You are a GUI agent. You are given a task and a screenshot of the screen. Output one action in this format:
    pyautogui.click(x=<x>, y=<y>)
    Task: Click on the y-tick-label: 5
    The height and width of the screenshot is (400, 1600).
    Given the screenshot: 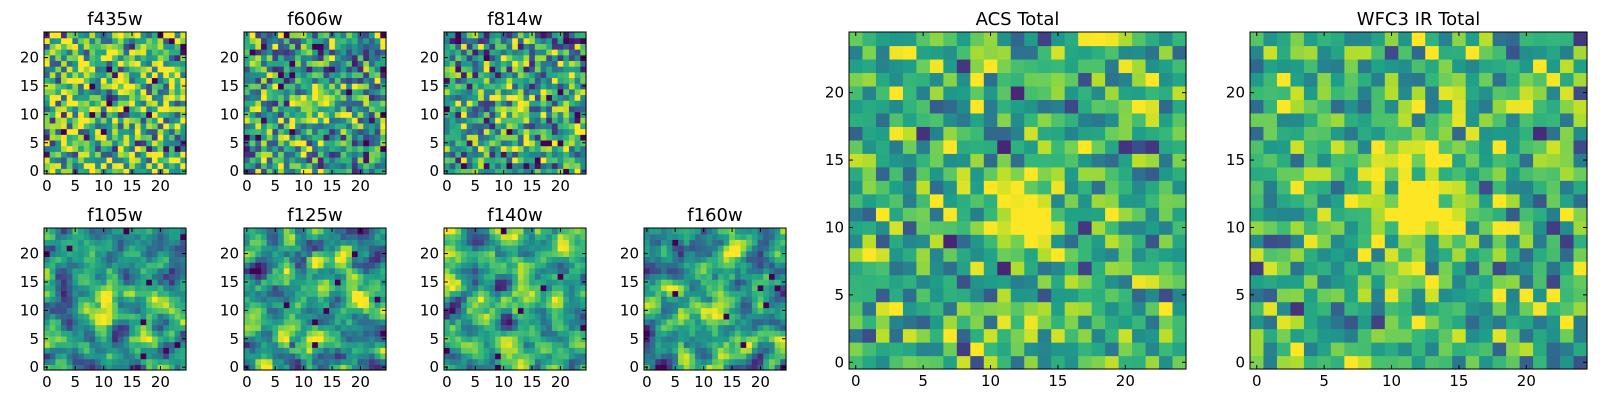 What is the action you would take?
    pyautogui.click(x=434, y=143)
    